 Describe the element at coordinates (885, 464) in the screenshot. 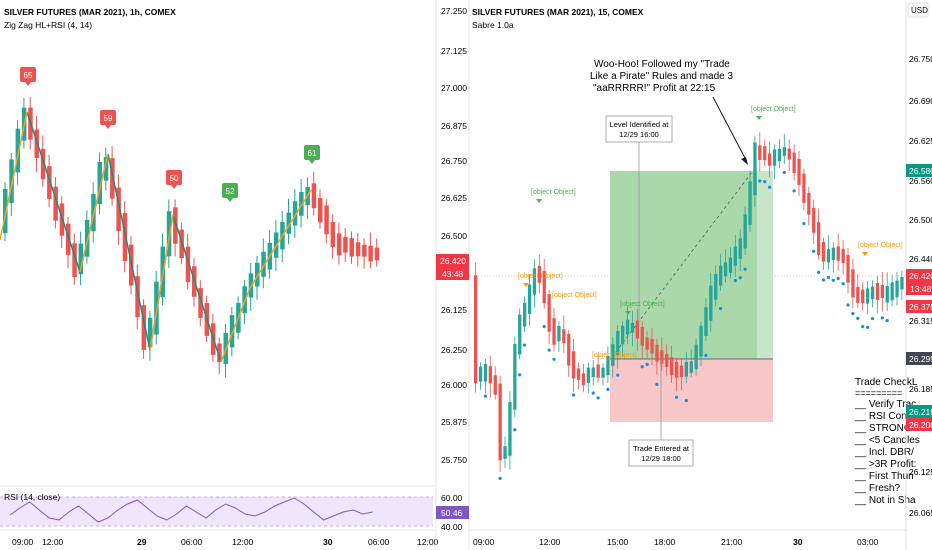

I see `checklist-item: __ >3R Profit:` at that location.